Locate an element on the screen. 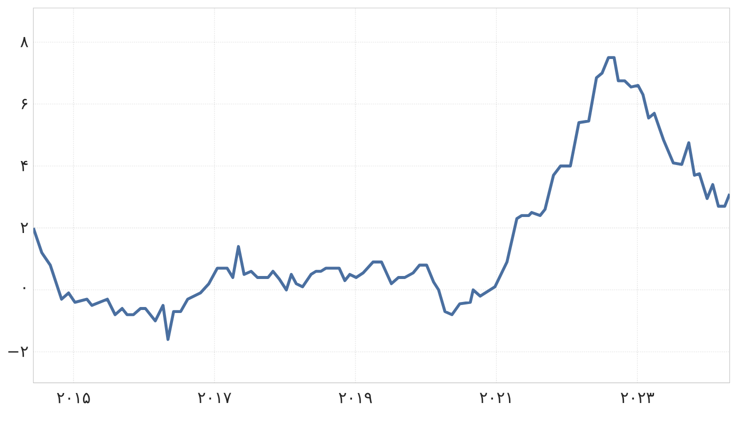 The height and width of the screenshot is (427, 747). y-tick-label: ۶ is located at coordinates (25, 104).